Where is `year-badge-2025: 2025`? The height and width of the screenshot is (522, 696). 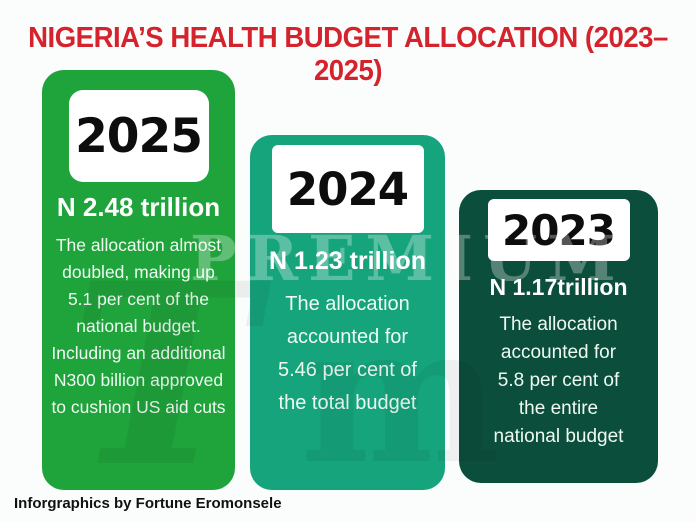
year-badge-2025: 2025 is located at coordinates (138, 136).